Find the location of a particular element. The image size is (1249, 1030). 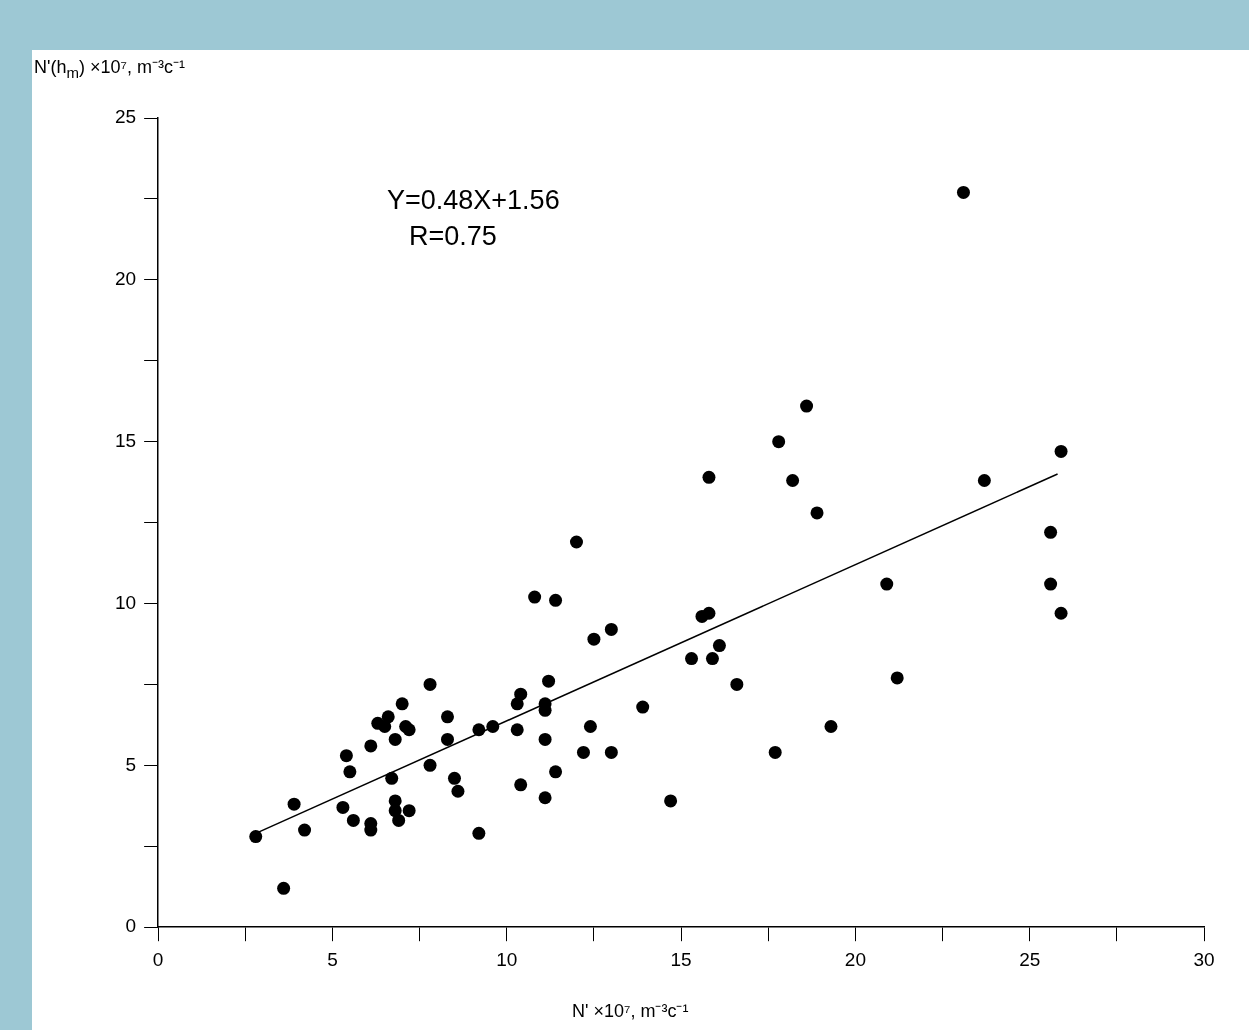

x-tick-label: 25 is located at coordinates (1030, 959).